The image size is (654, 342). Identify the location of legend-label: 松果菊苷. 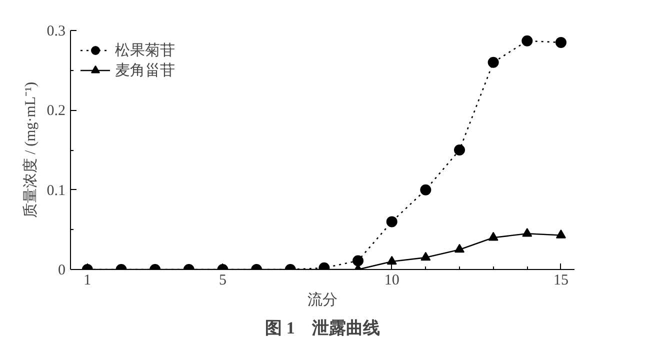
(145, 50).